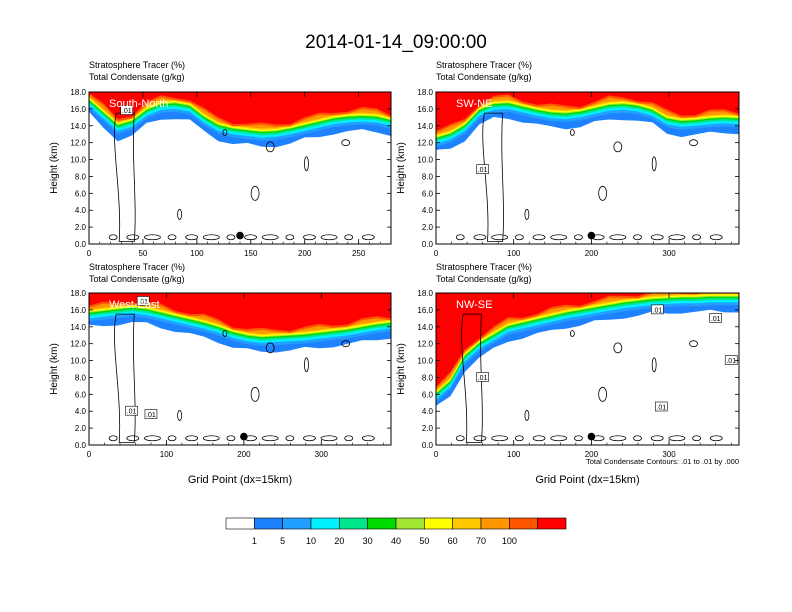 The image size is (792, 612). Describe the element at coordinates (669, 454) in the screenshot. I see `x-tick-label: 300` at that location.